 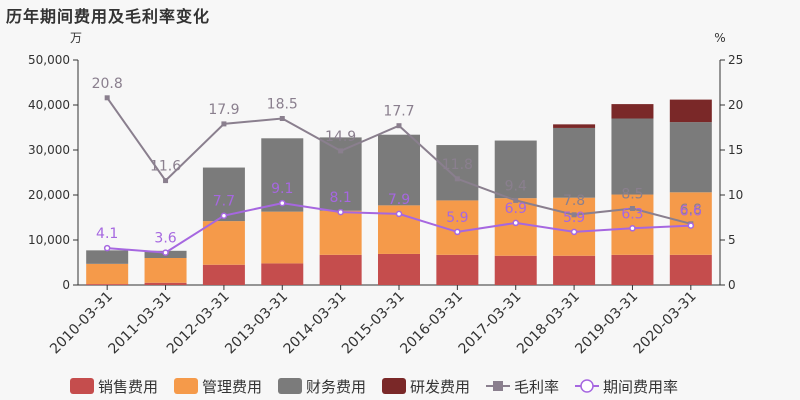 What do you see at coordinates (516, 209) in the screenshot?
I see `data-label: 6.9` at bounding box center [516, 209].